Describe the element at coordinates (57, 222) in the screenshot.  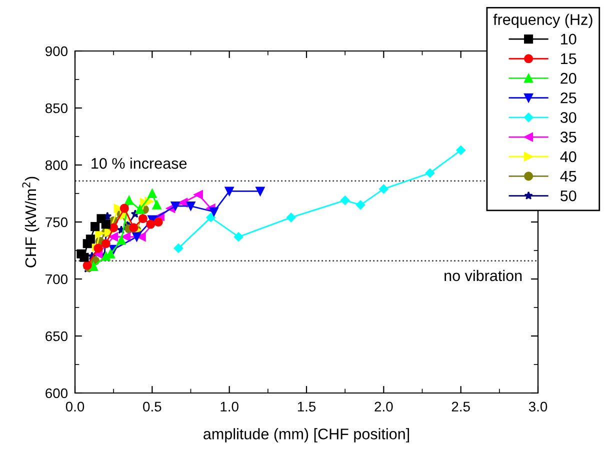
I see `y-tick-label: 750` at that location.